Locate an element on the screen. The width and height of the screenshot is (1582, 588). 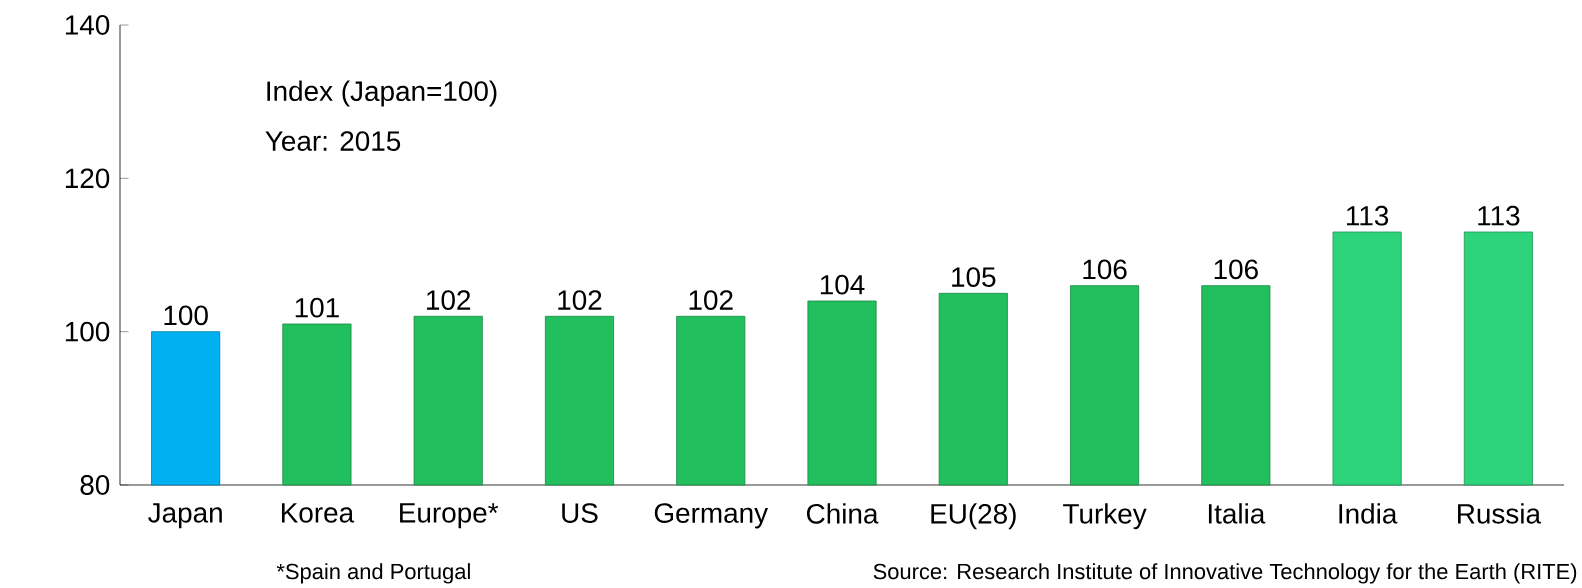
data-label: 104 is located at coordinates (842, 284).